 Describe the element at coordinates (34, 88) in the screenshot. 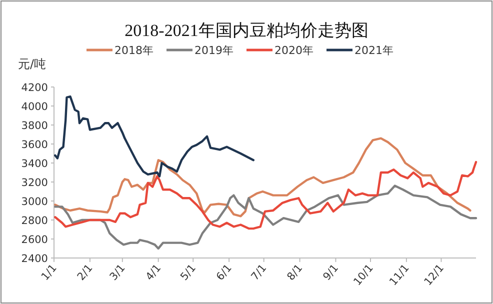

I see `y-tick-label: 4200` at that location.